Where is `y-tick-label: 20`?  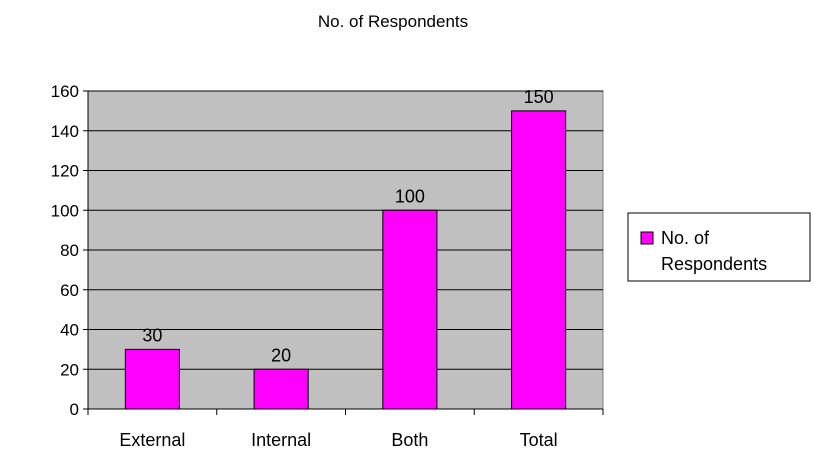
y-tick-label: 20 is located at coordinates (69, 369).